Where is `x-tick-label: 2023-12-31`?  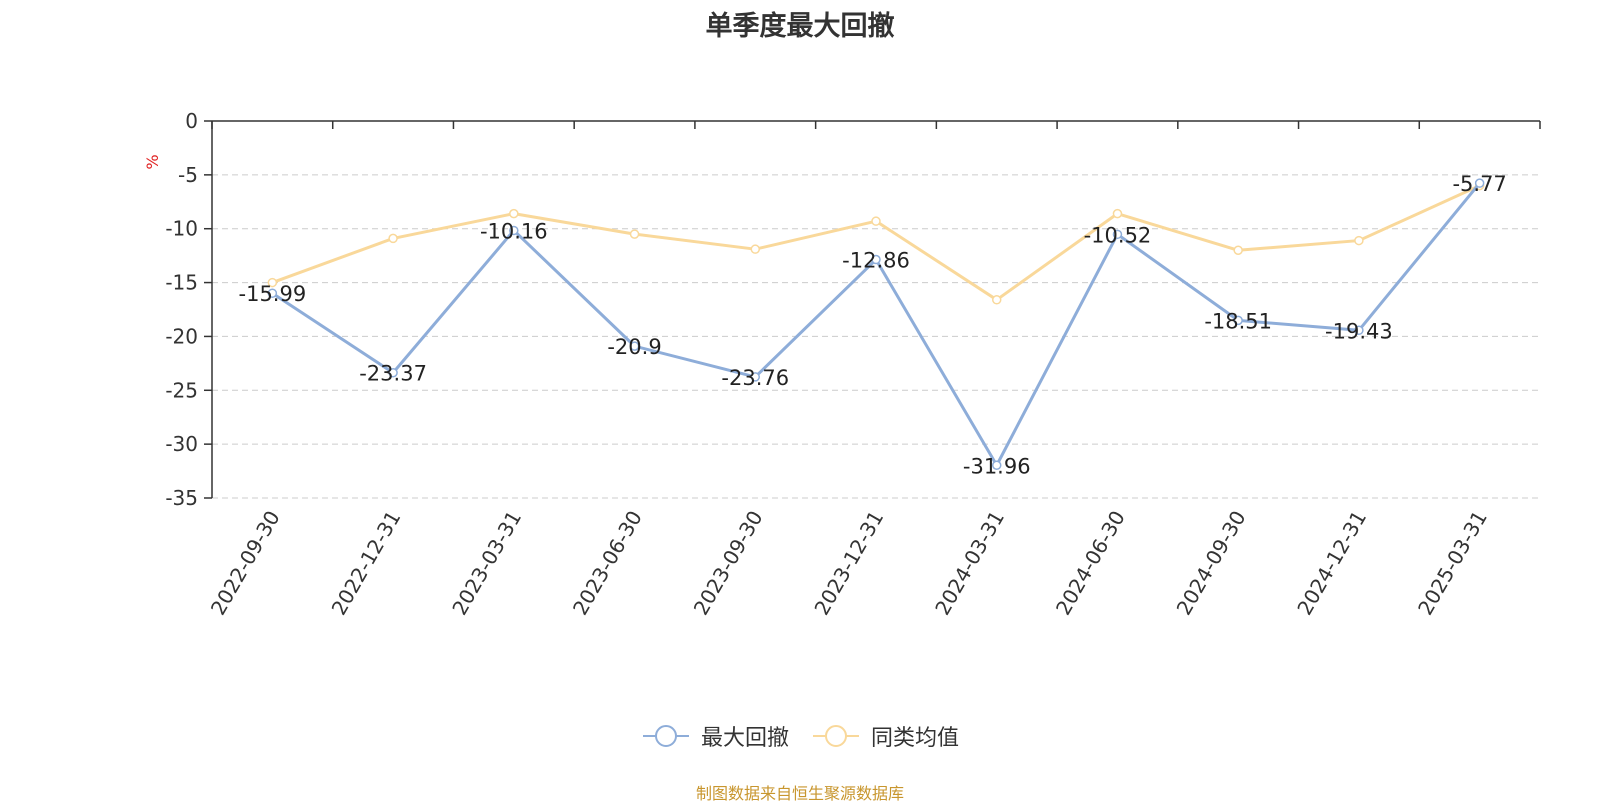
x-tick-label: 2023-12-31 is located at coordinates (848, 563).